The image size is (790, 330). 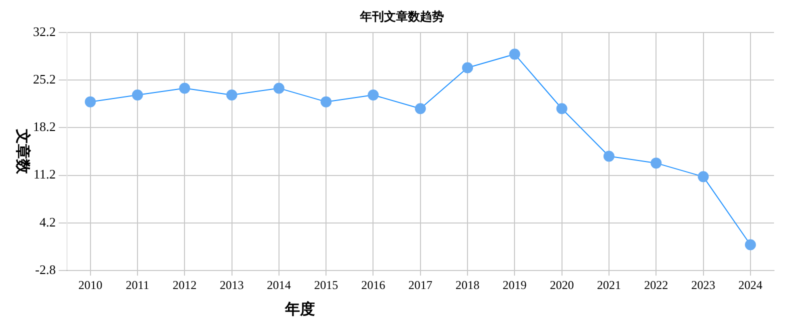 I want to click on x-tick-label: 2014, so click(x=278, y=285).